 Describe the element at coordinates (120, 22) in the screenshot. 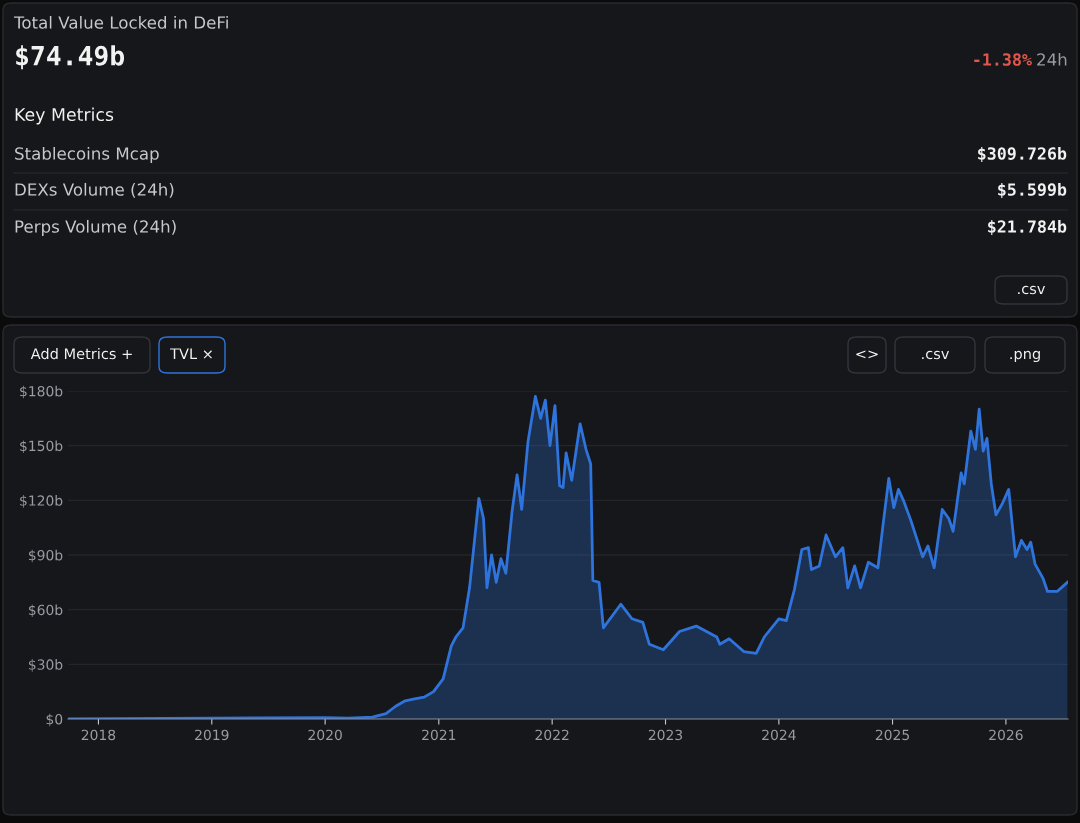

I see `text: Total Value Locked in DeFi` at that location.